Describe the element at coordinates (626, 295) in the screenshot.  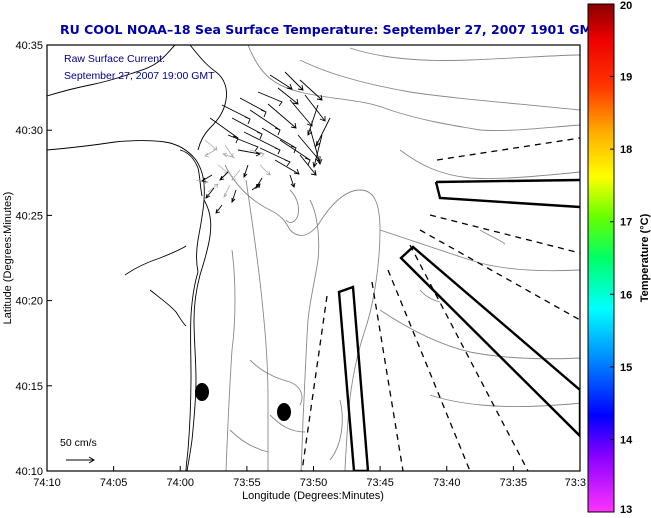
I see `colorbar-tick-label: 16` at that location.